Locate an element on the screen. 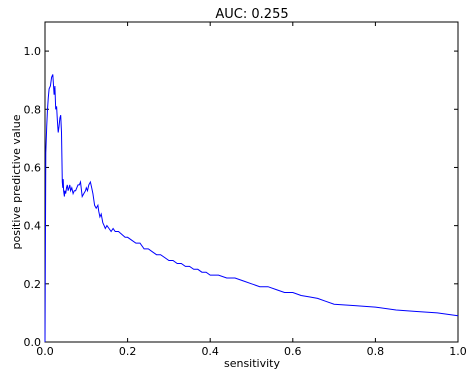 This screenshot has height=373, width=470. y-axis-label: positive predictive value is located at coordinates (16, 181).